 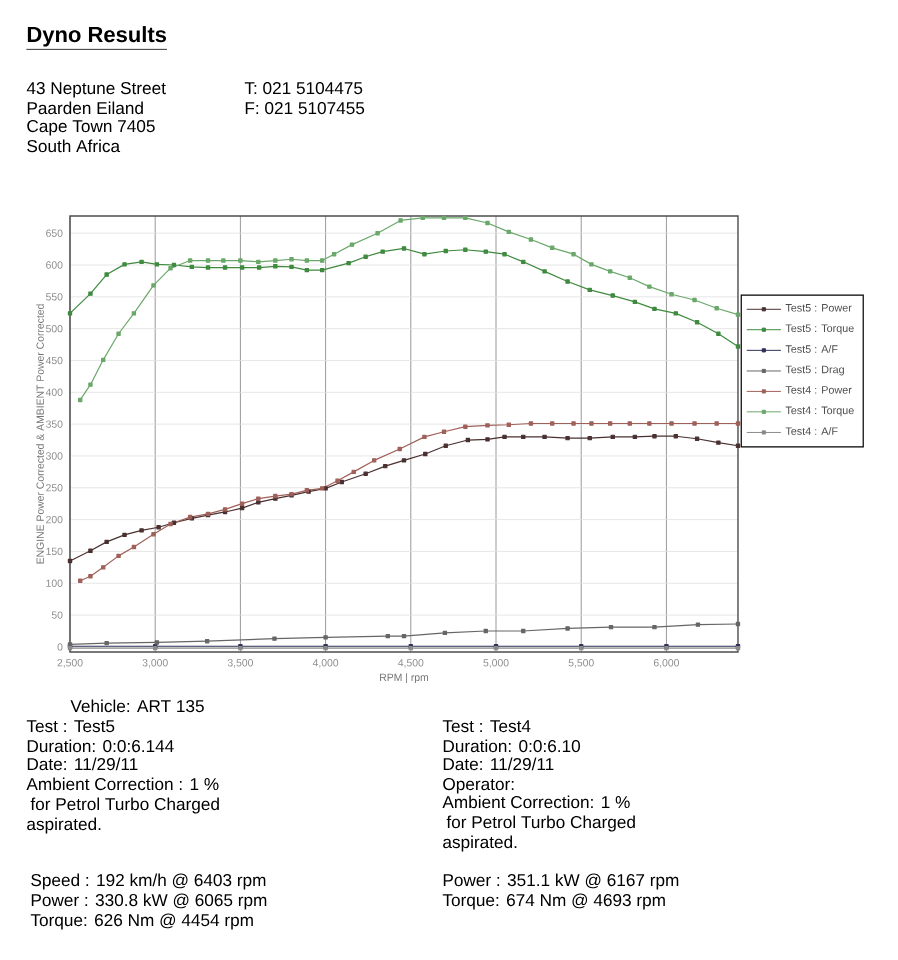 What do you see at coordinates (70, 726) in the screenshot?
I see `text: Test : Test5` at bounding box center [70, 726].